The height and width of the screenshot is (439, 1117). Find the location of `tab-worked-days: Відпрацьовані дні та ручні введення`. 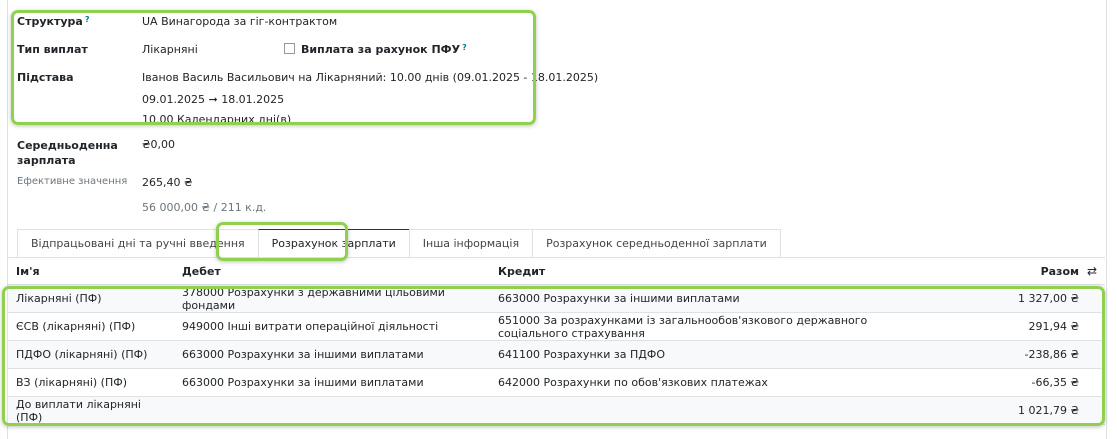

tab-worked-days: Відпрацьовані дні та ручні введення is located at coordinates (138, 243).